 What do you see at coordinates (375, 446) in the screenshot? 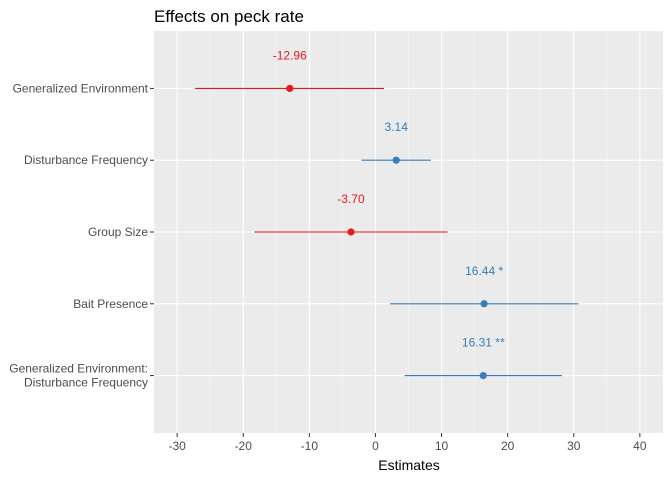
I see `x-tick-label: 0` at bounding box center [375, 446].